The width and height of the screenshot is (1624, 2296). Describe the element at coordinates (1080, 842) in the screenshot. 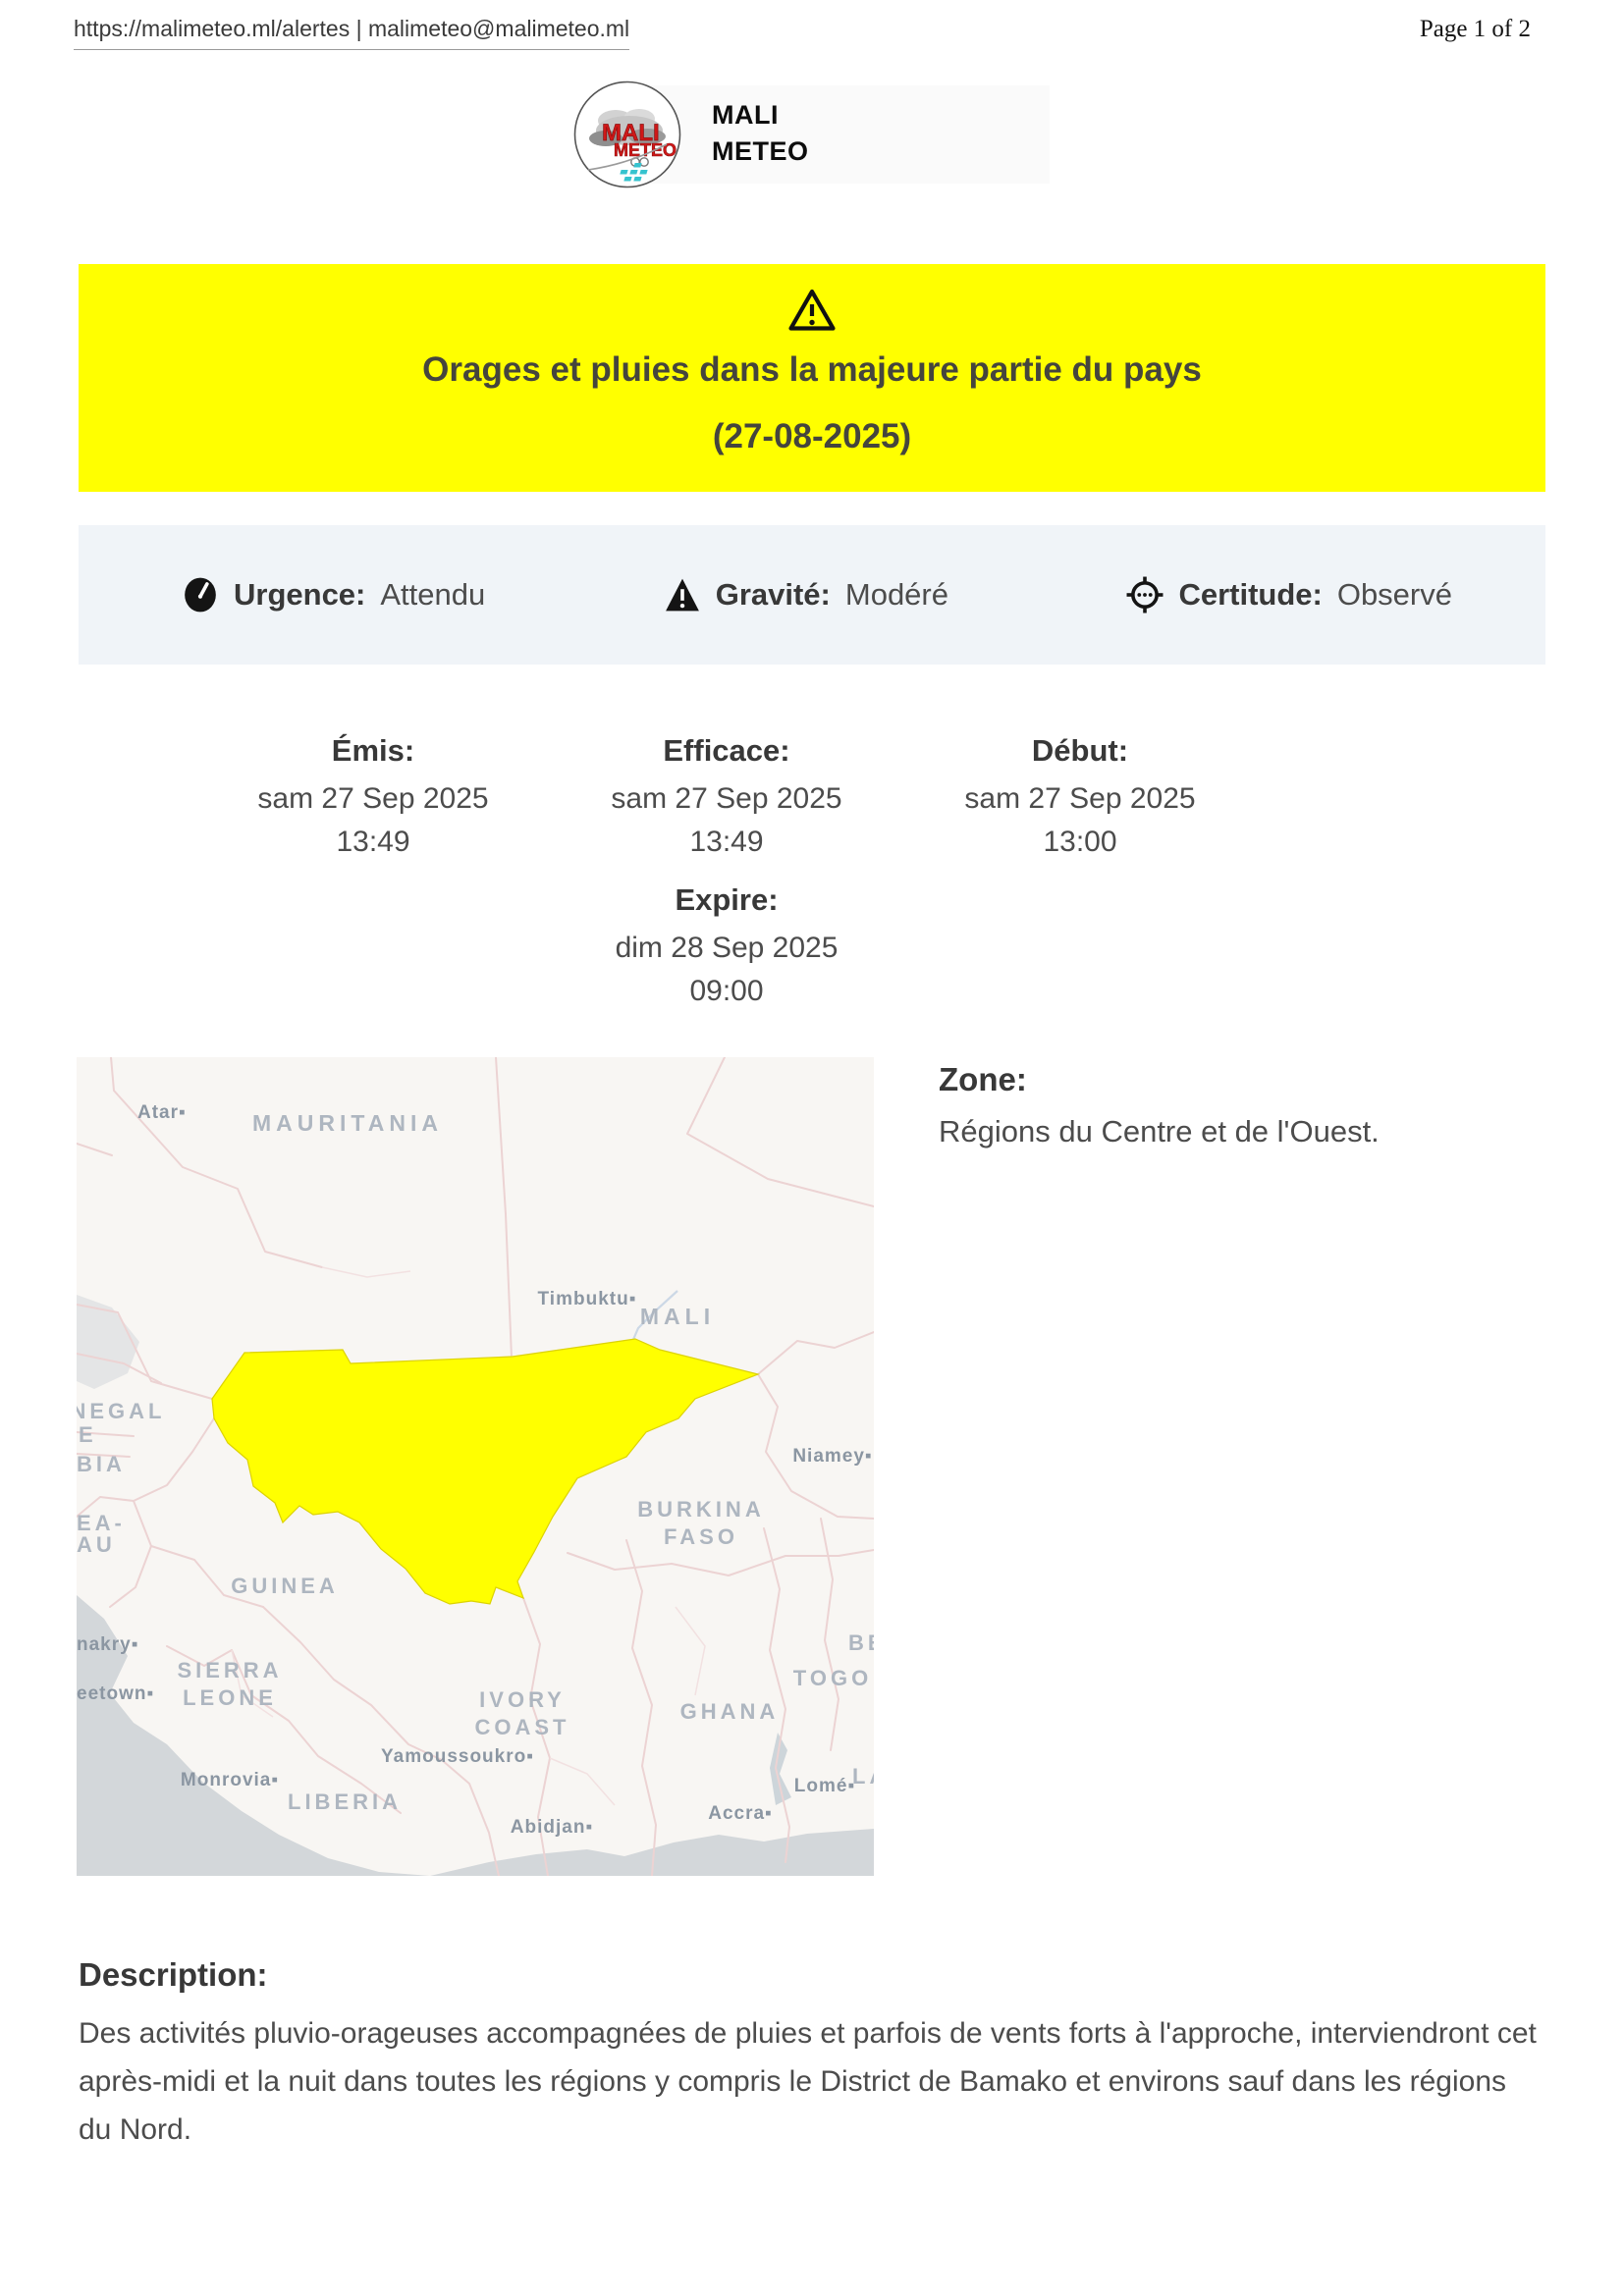

I see `debut-time: 13:00` at that location.